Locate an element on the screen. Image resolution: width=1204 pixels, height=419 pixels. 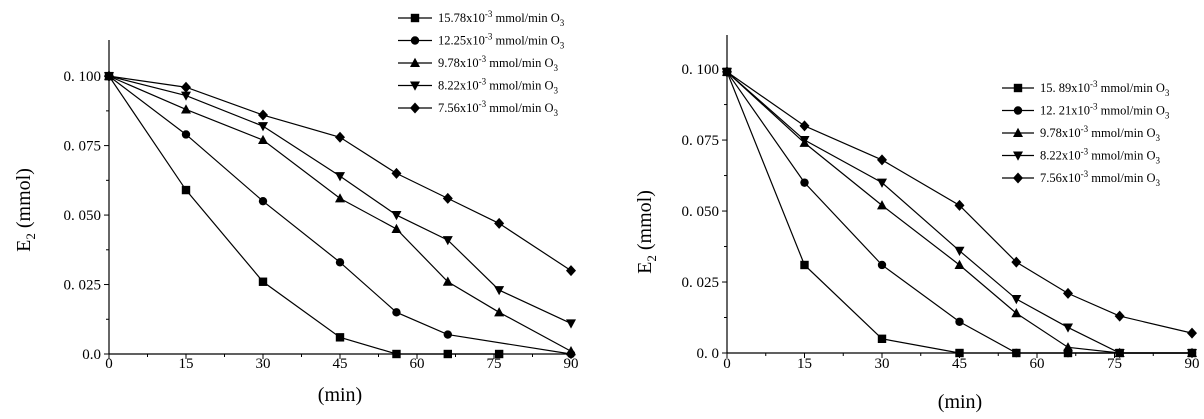
legend-label: 12. 21x10-3 mmol/min O3 is located at coordinates (1105, 111).